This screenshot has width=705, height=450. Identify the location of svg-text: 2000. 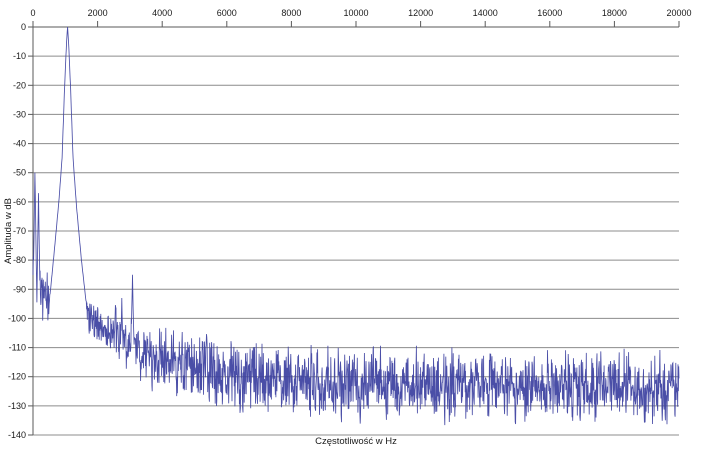
(98, 13).